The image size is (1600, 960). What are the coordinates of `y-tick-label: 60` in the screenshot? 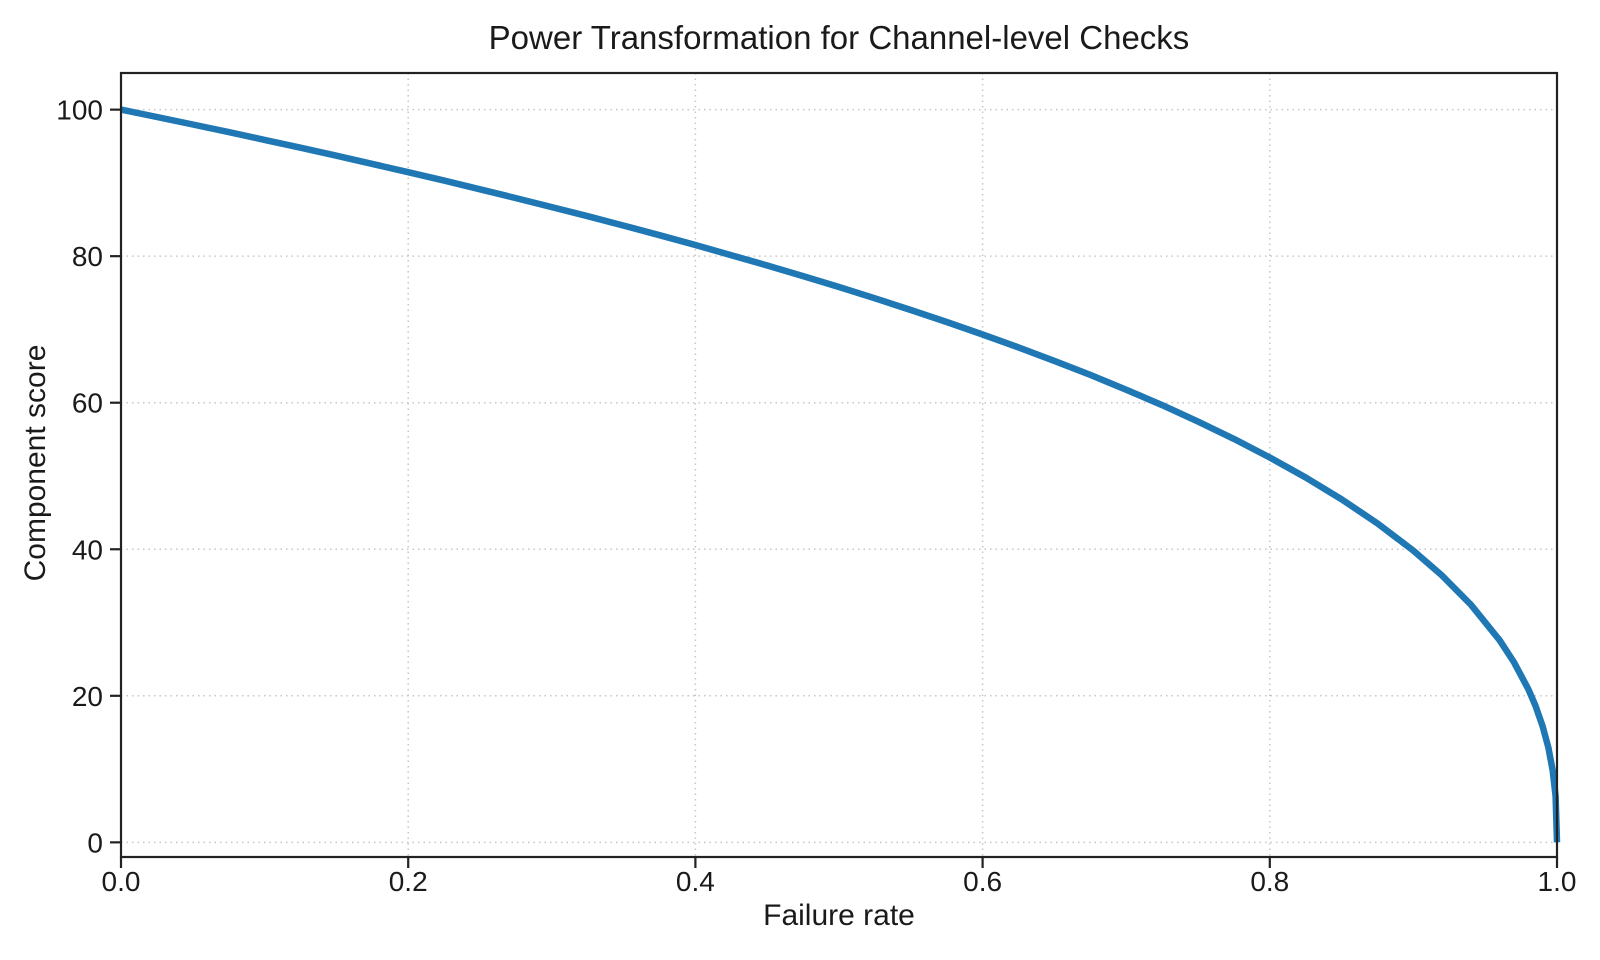 It's located at (87, 403).